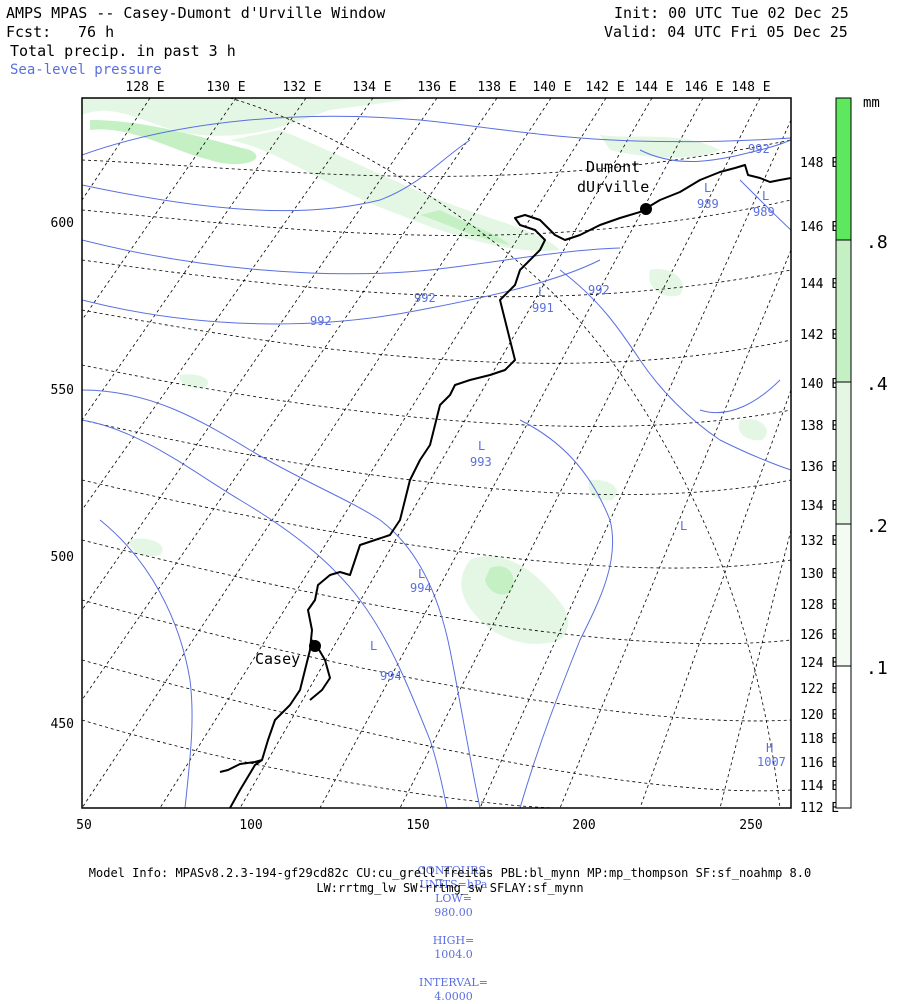  What do you see at coordinates (84, 825) in the screenshot?
I see `x-axis-label: 50` at bounding box center [84, 825].